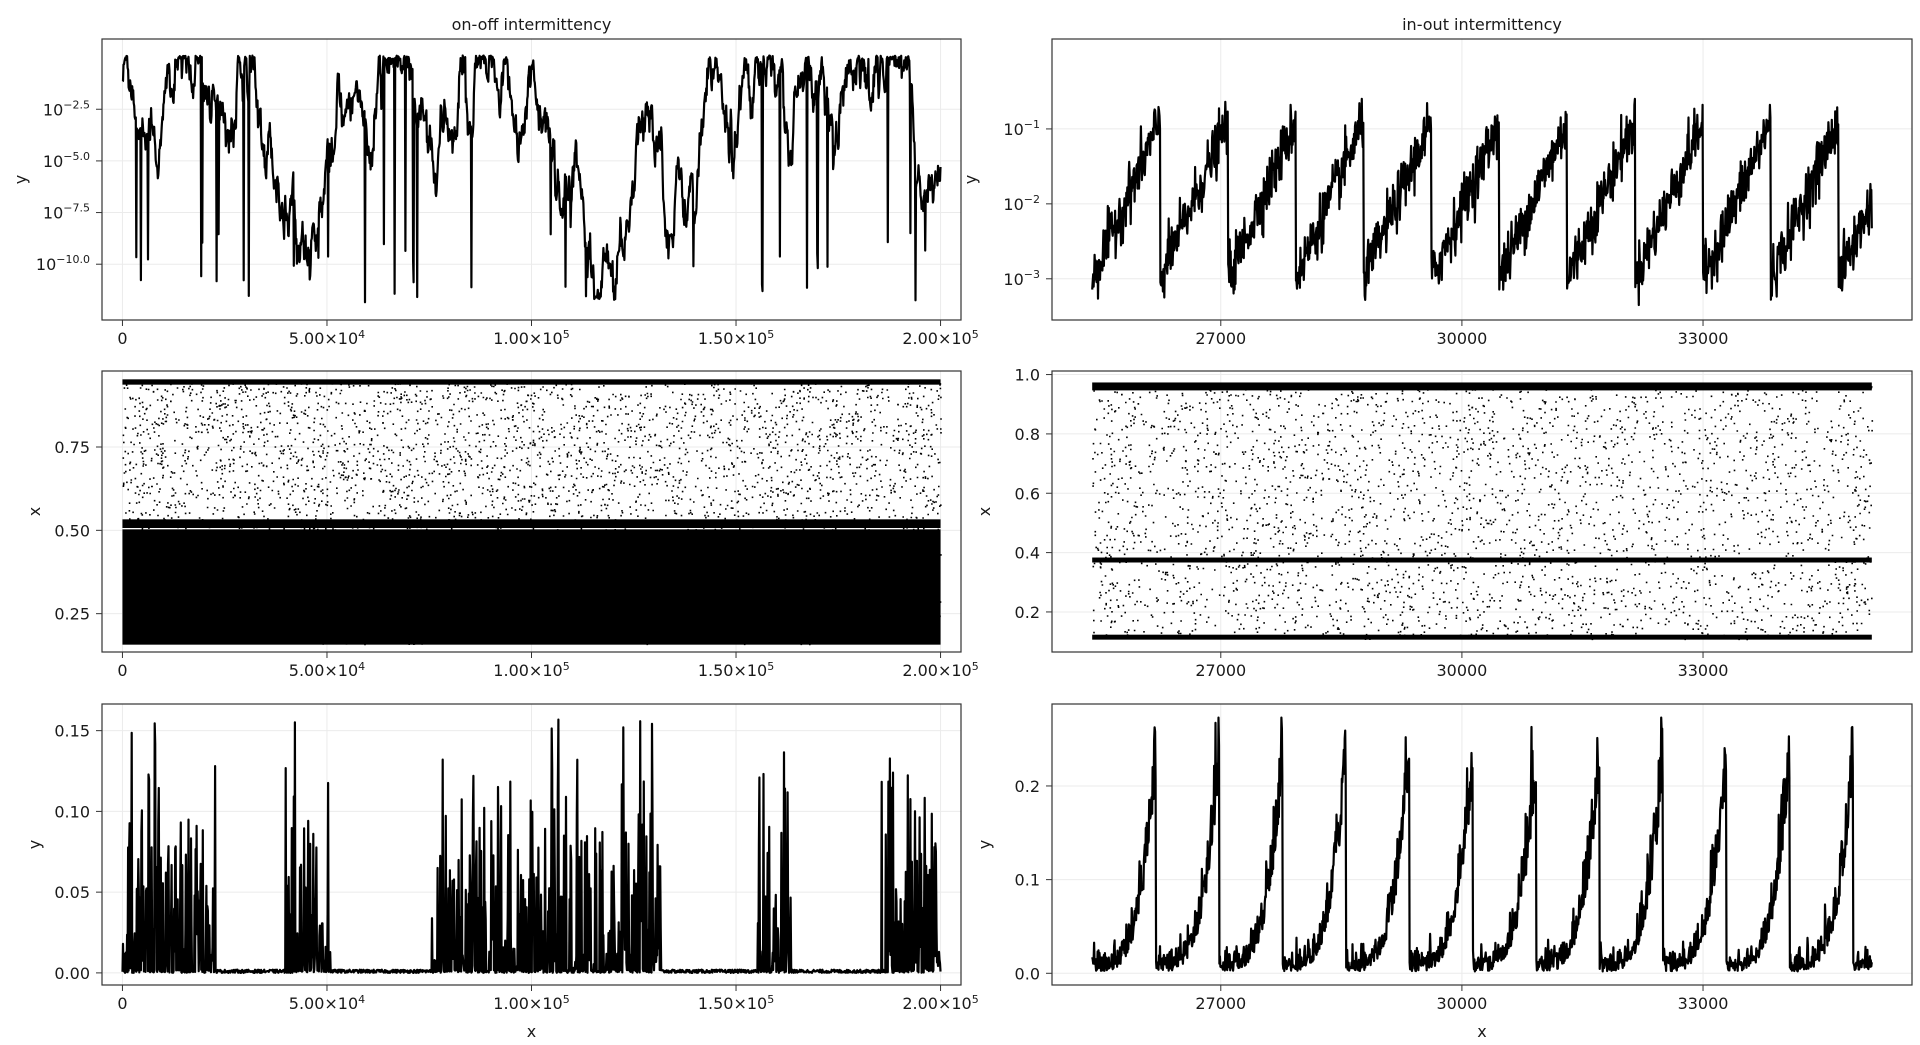 Image resolution: width=1920 pixels, height=1045 pixels. What do you see at coordinates (1482, 24) in the screenshot?
I see `chart-title: in-out intermittency` at bounding box center [1482, 24].